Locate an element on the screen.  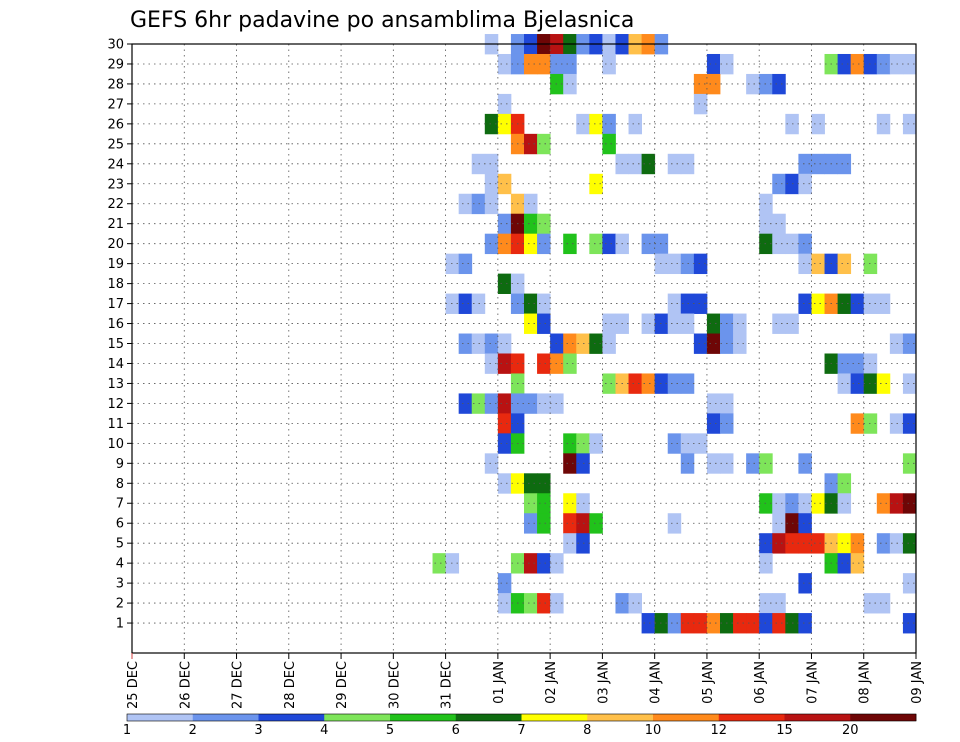
y-tick-label: 17 is located at coordinates (115, 304).